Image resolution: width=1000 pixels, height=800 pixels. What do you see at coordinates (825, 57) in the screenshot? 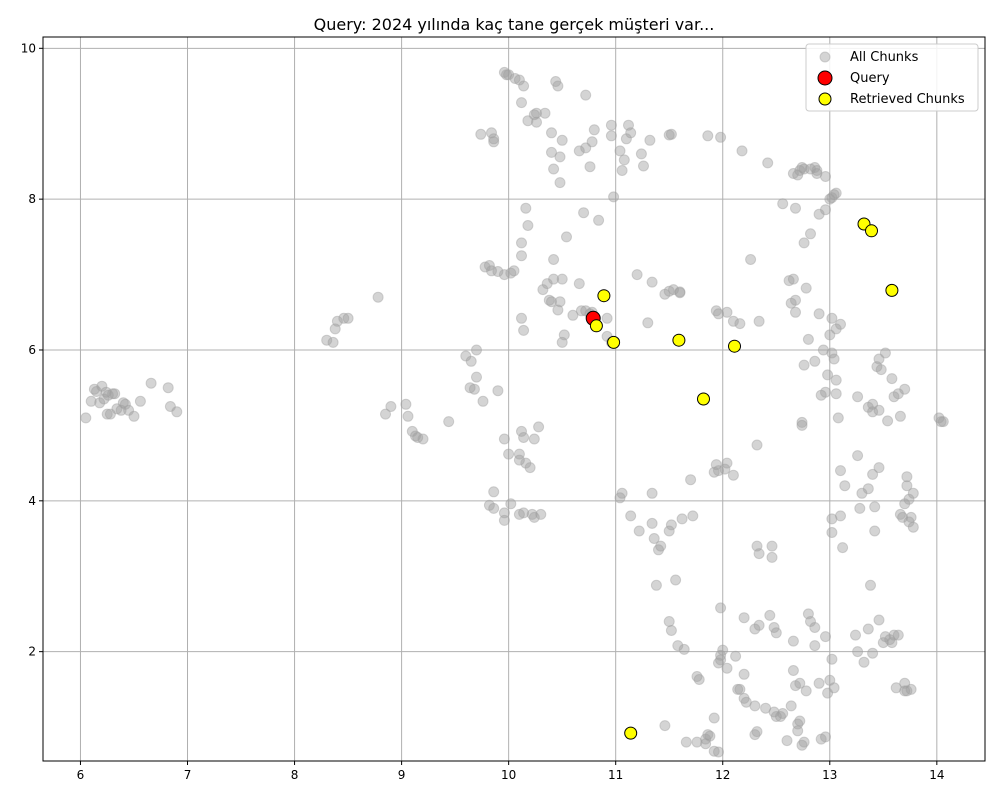
I see `legend-marker-all-chunks` at bounding box center [825, 57].